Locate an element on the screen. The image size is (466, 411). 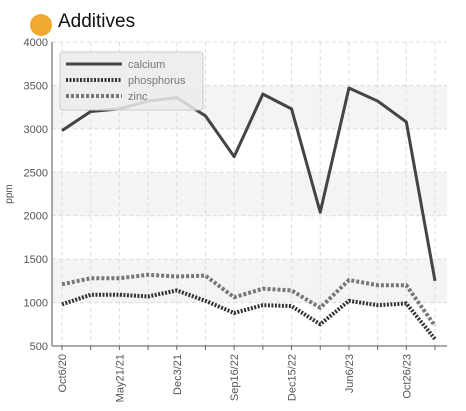
x-tick-label: Sep16/22 is located at coordinates (235, 377).